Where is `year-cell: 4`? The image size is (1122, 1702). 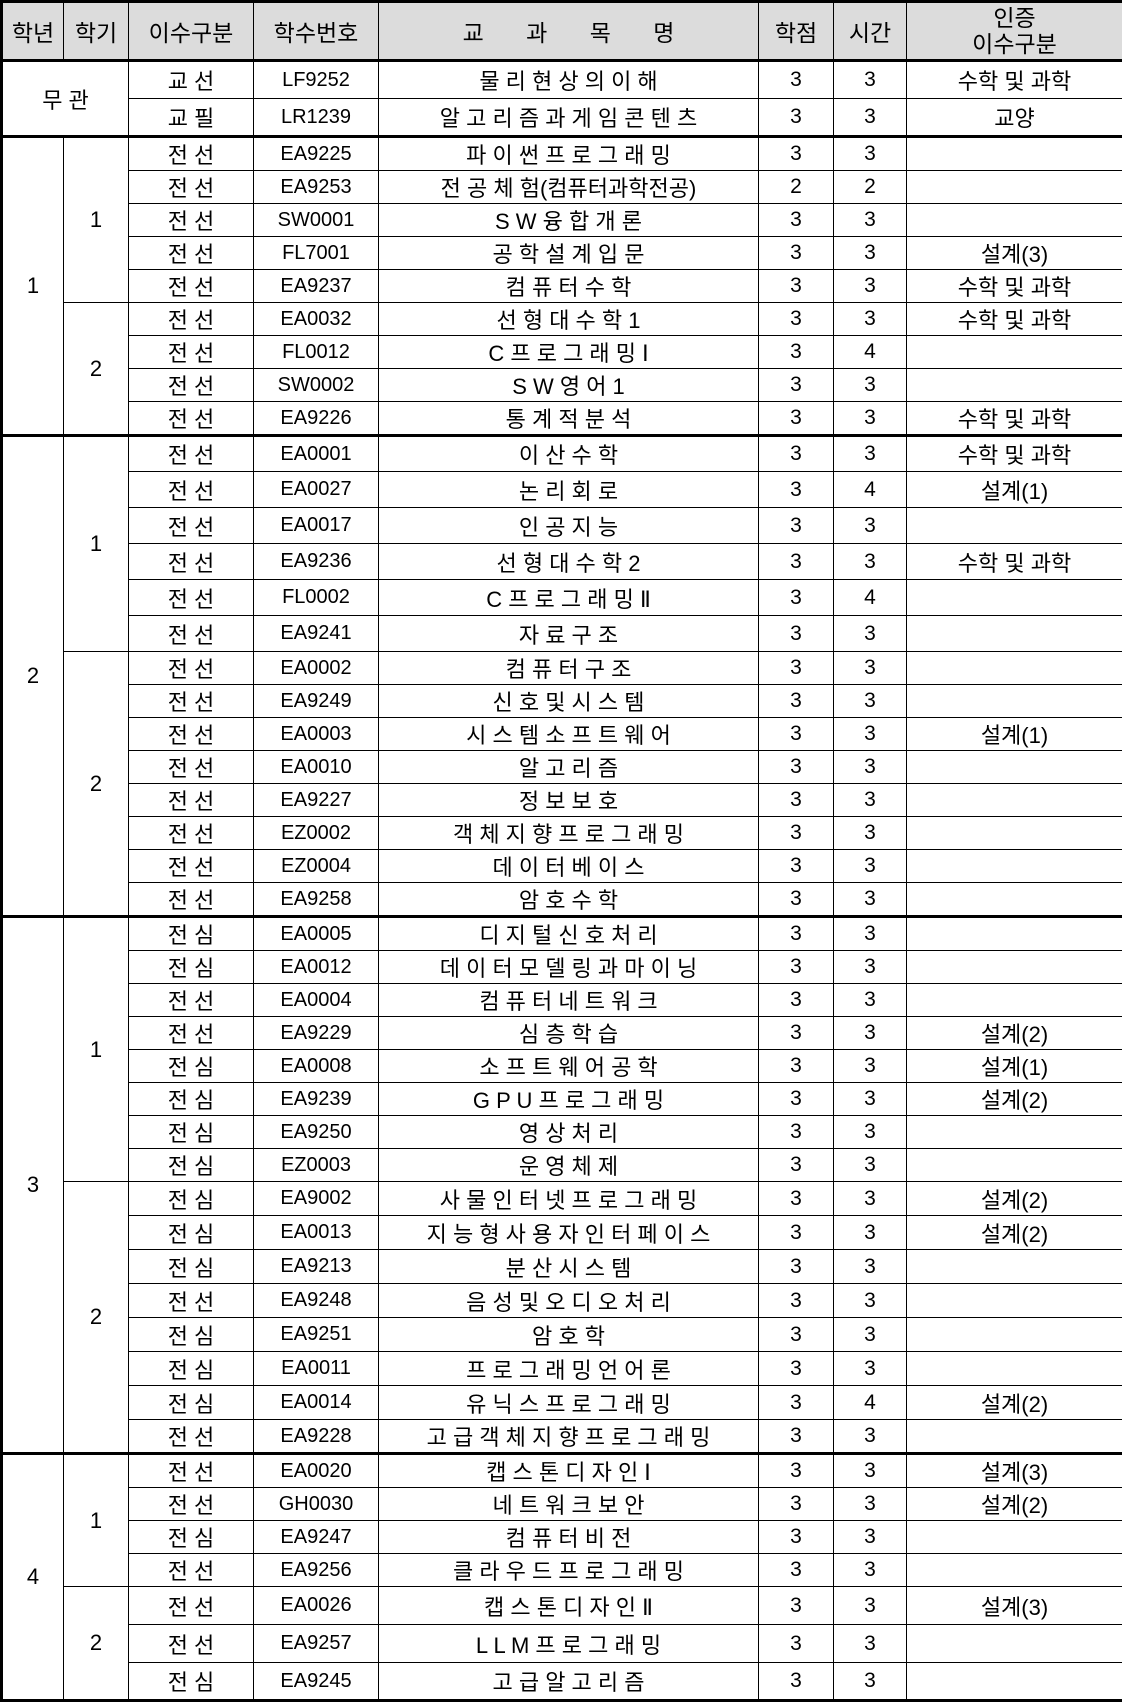 year-cell: 4 is located at coordinates (33, 1577).